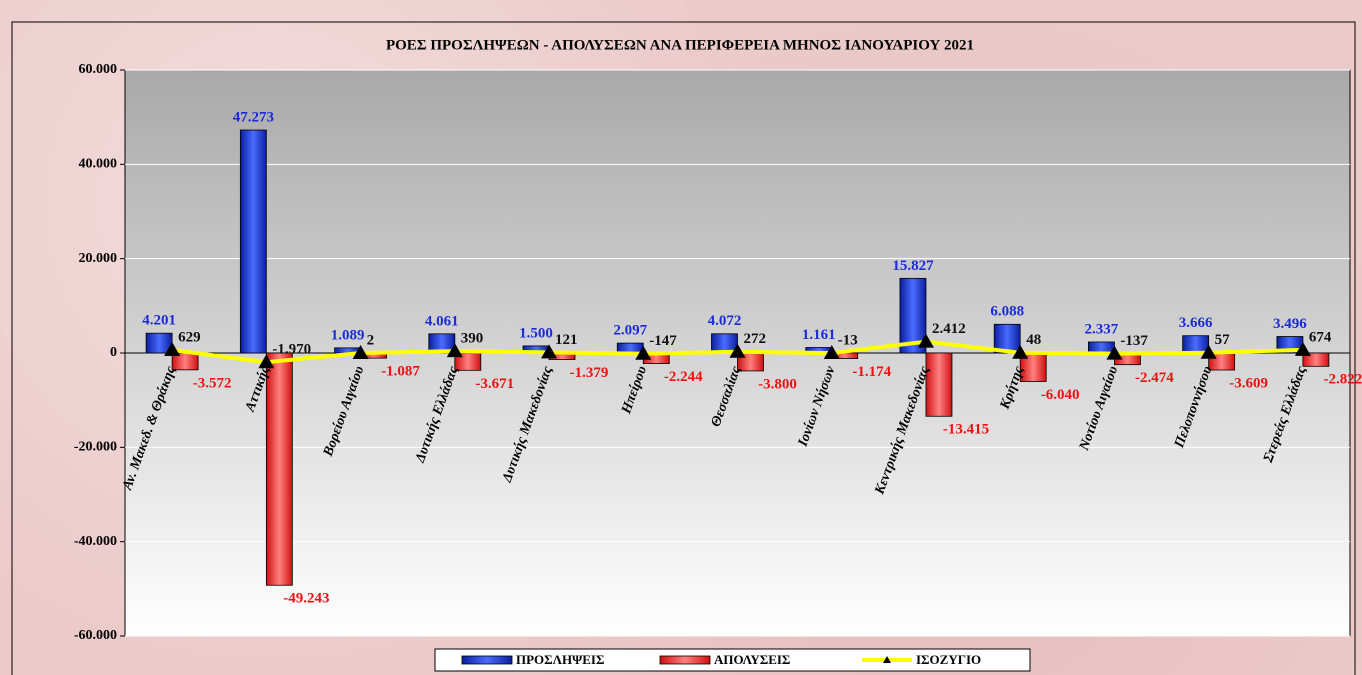 Image resolution: width=1362 pixels, height=675 pixels. Describe the element at coordinates (1248, 383) in the screenshot. I see `data-label: -3.609` at that location.